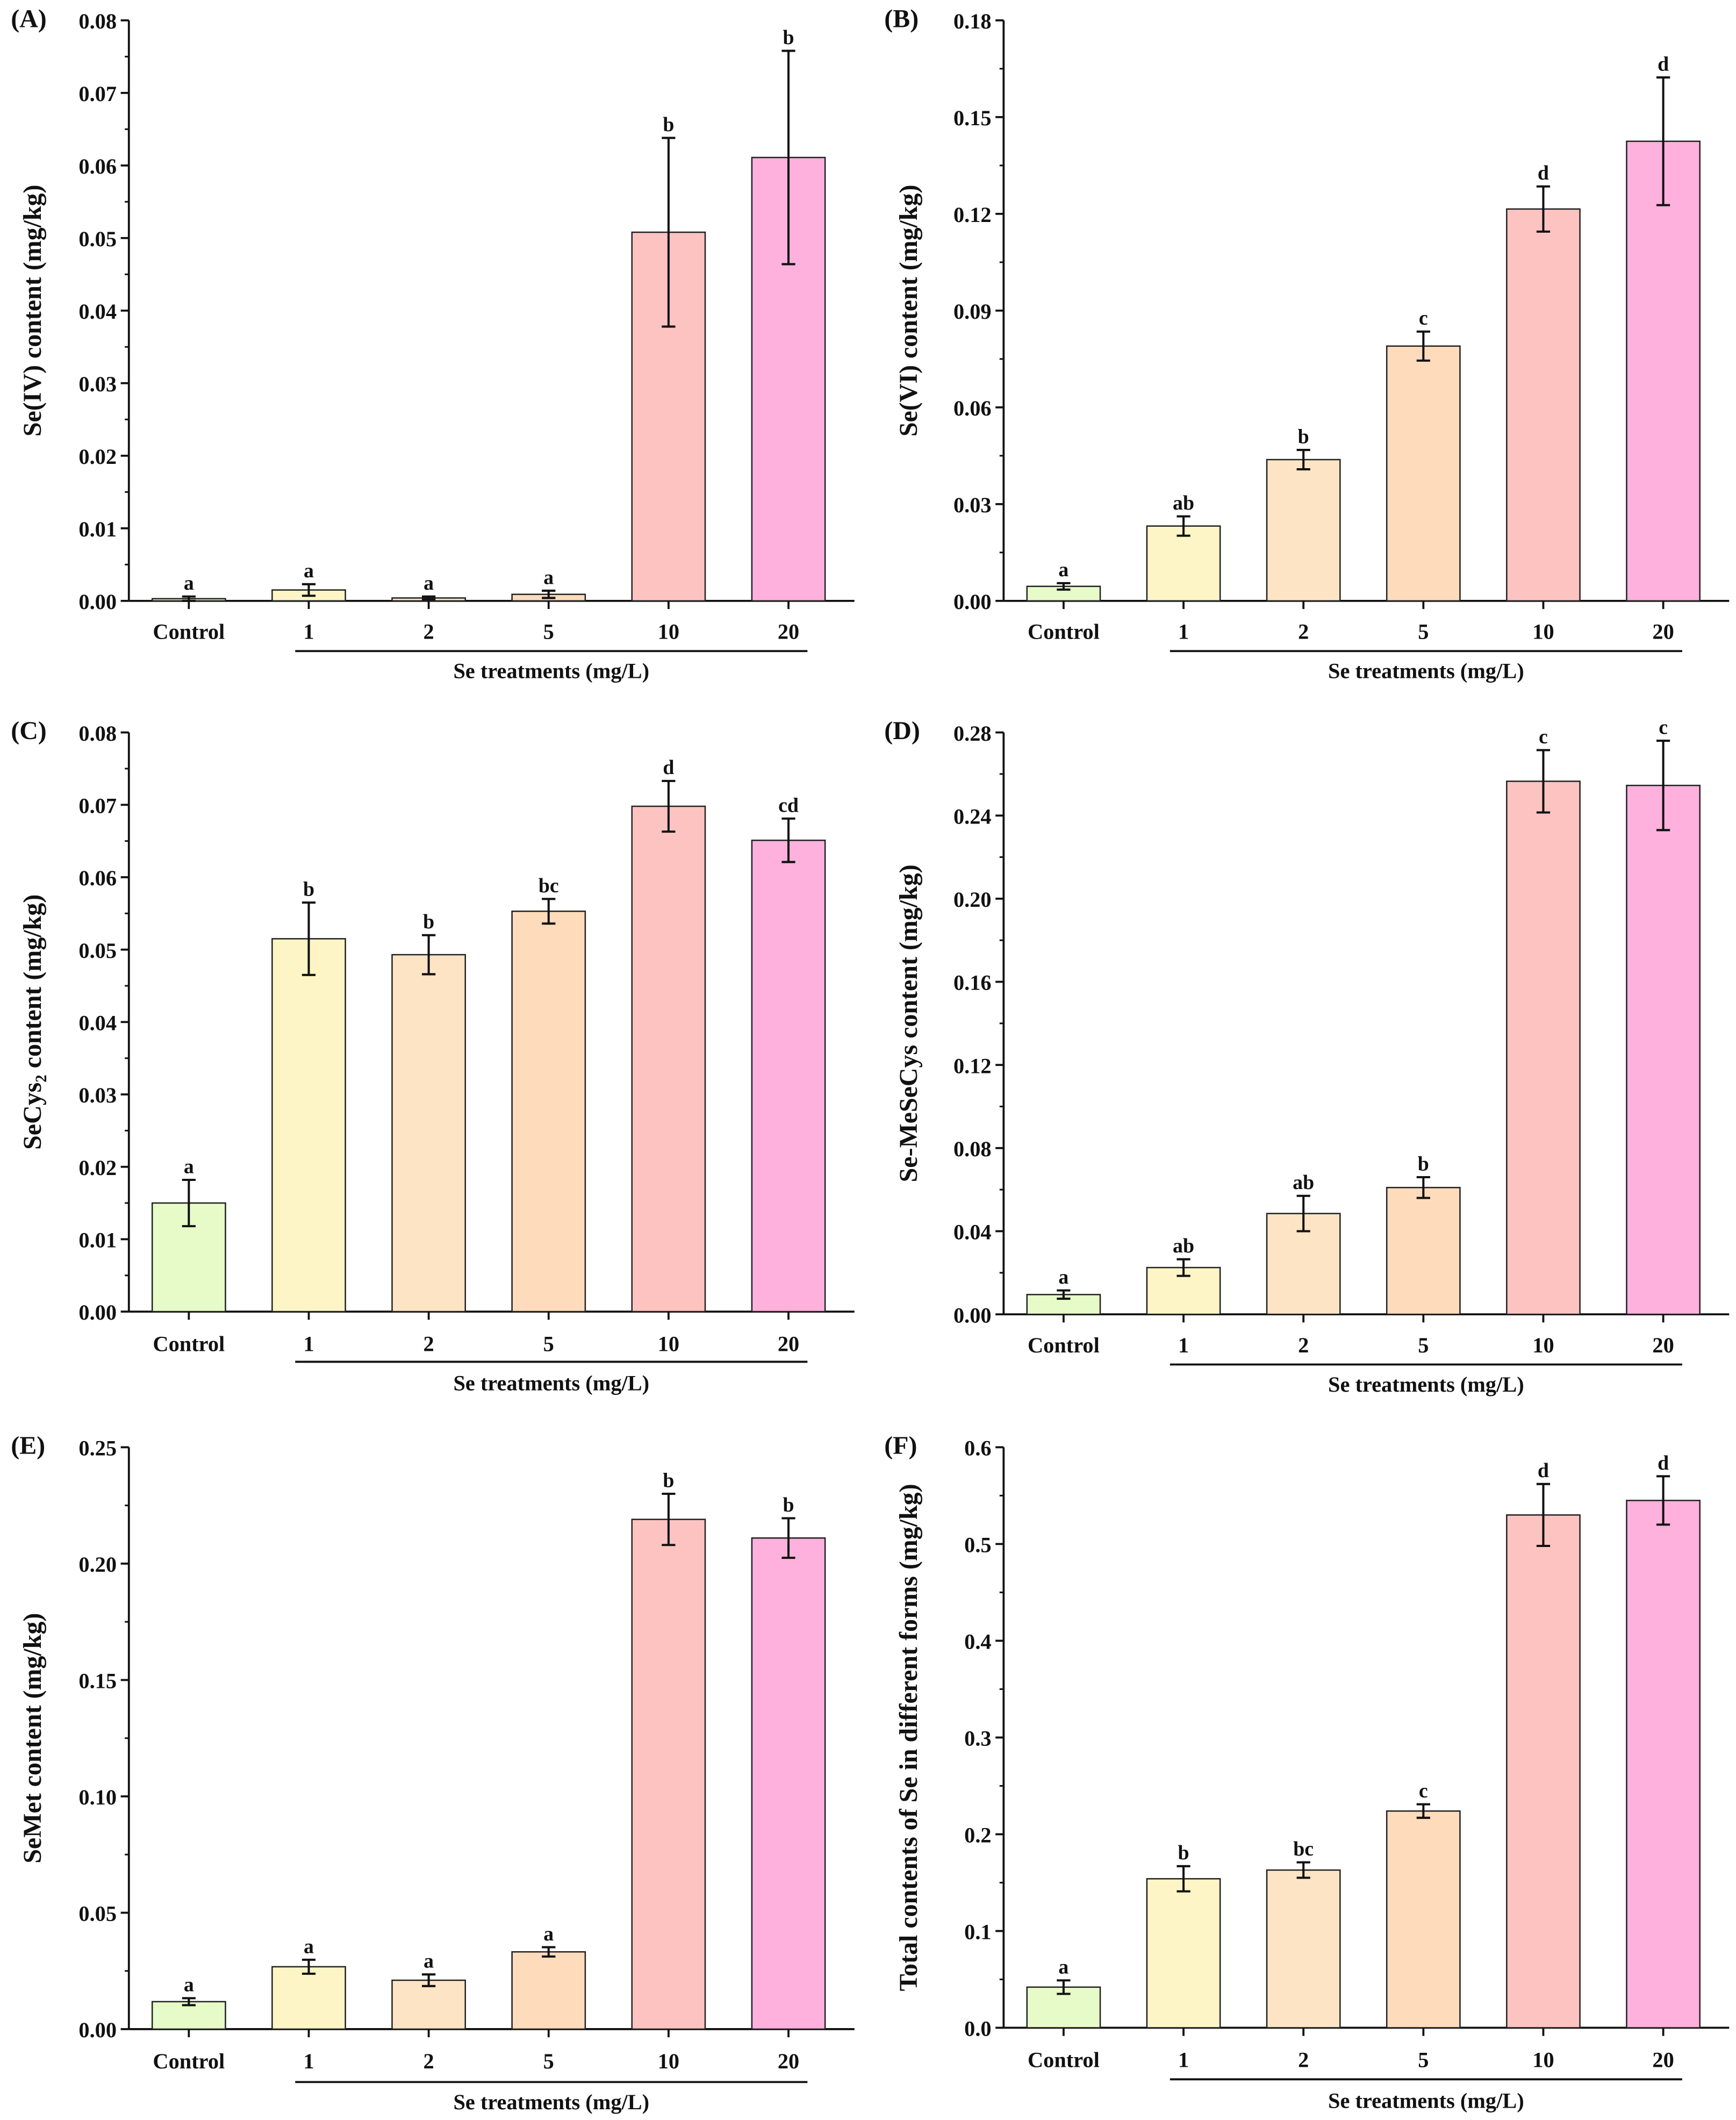 Image resolution: width=1736 pixels, height=2120 pixels. I want to click on y-tick-label: 0.3, so click(977, 1739).